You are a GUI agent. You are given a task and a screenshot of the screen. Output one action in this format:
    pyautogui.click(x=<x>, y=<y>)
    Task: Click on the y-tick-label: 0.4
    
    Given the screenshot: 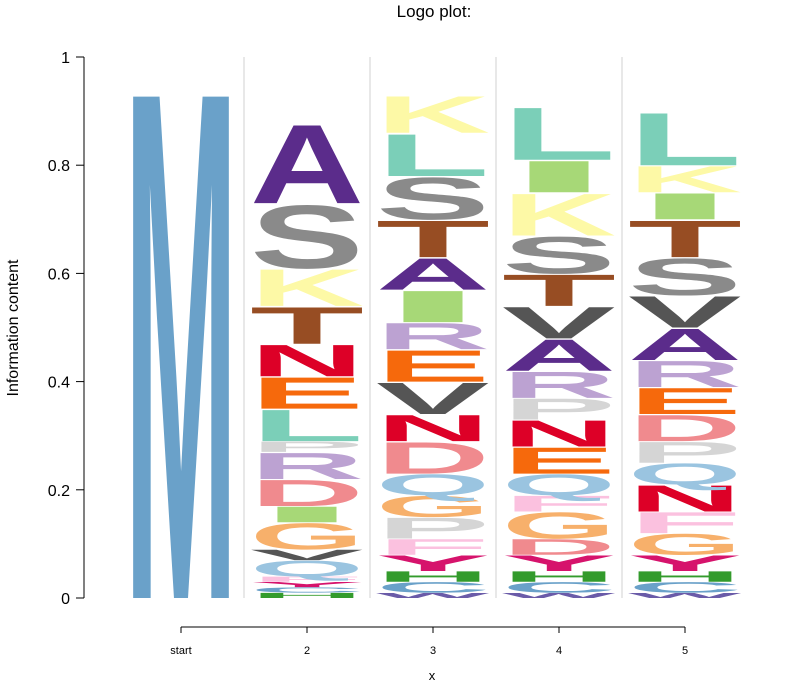 What is the action you would take?
    pyautogui.click(x=59, y=383)
    